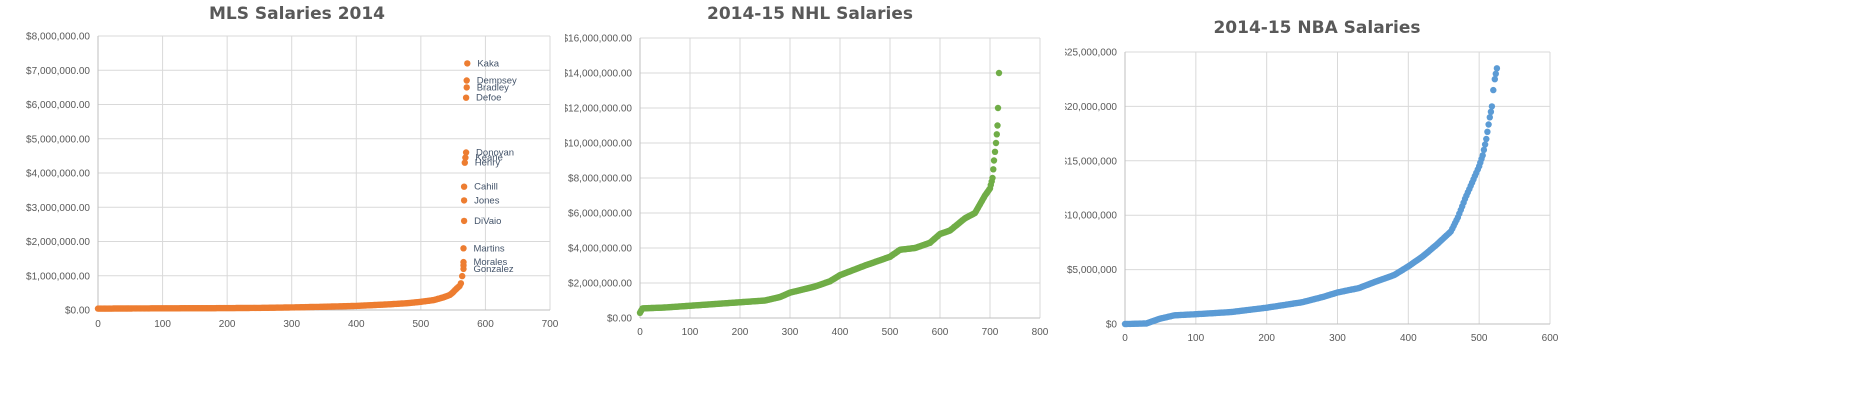  What do you see at coordinates (488, 63) in the screenshot?
I see `point-annotation: Kaka` at bounding box center [488, 63].